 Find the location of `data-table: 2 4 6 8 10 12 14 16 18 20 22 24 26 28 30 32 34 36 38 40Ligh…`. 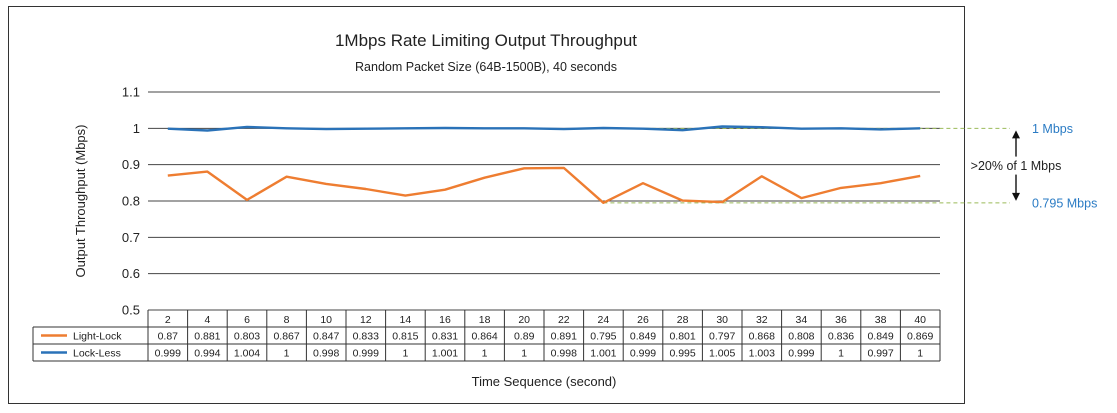

data-table: 2 4 6 8 10 12 14 16 18 20 22 24 26 28 30 32 34 36 38 40Ligh… is located at coordinates (486, 336).